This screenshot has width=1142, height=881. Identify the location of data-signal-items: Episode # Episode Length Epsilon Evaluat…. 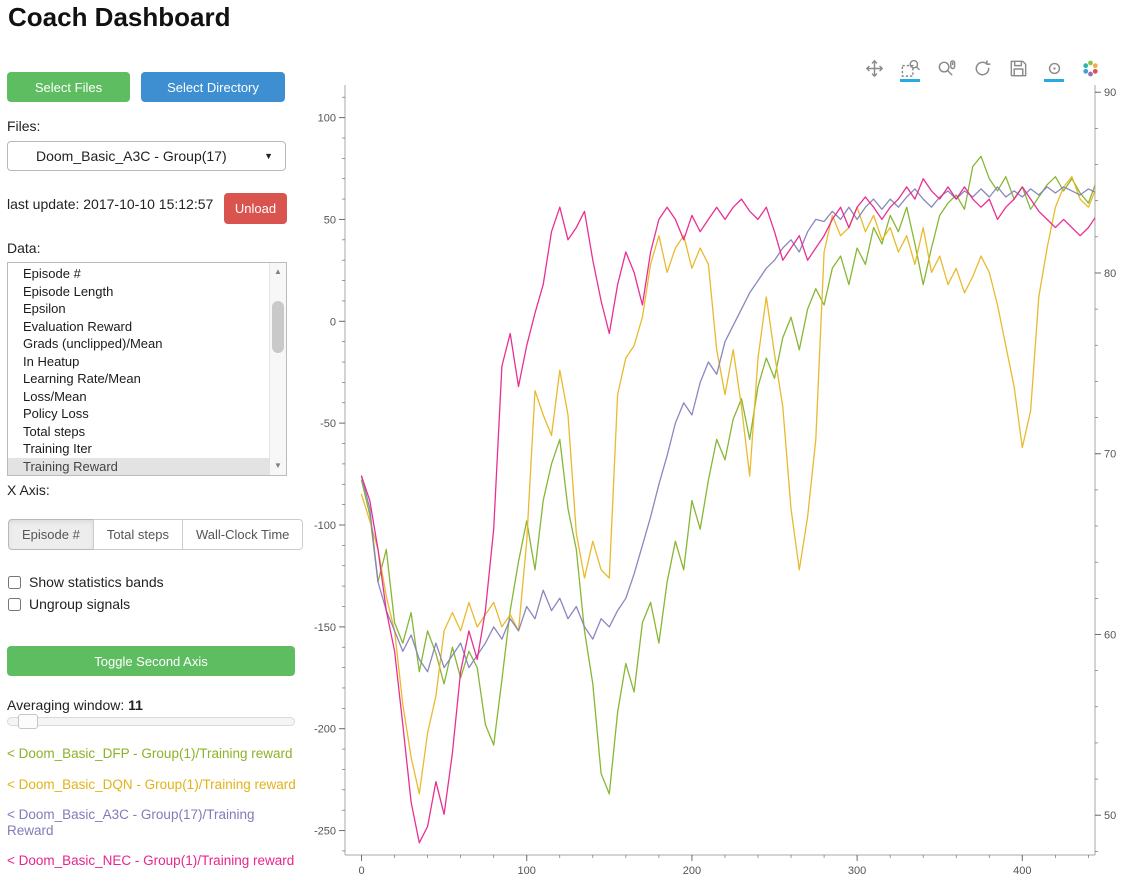
(147, 369).